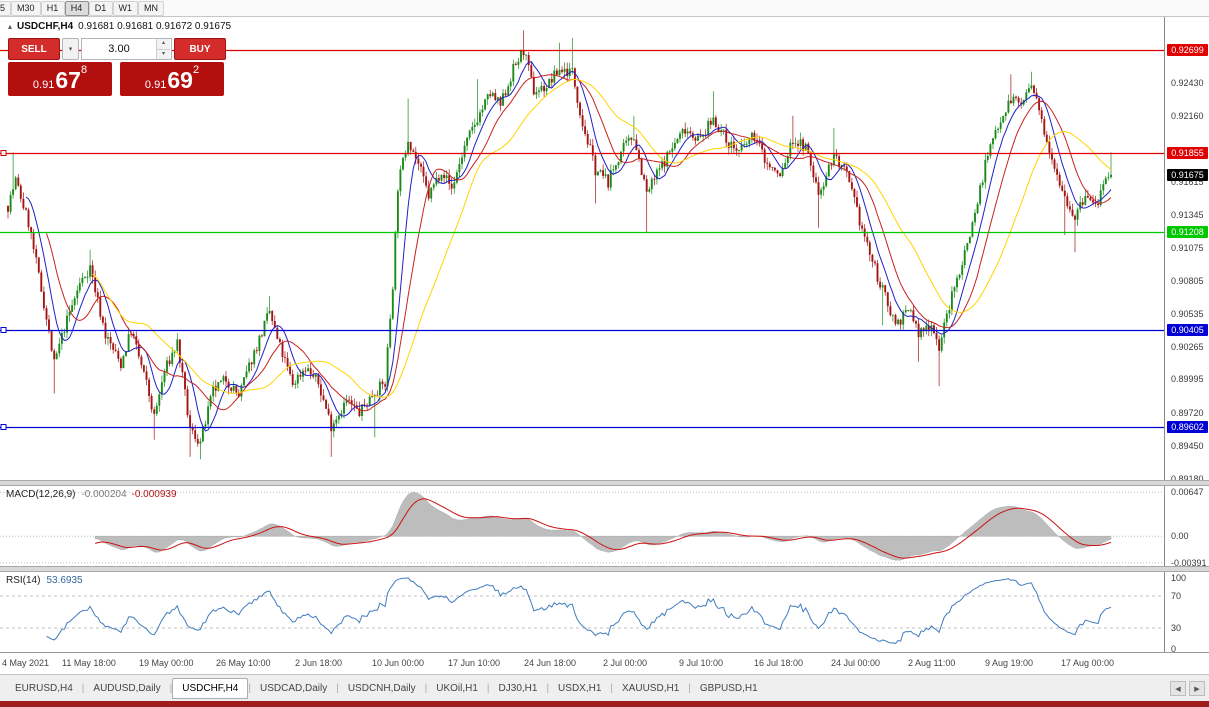  I want to click on time-axis-label: 24 Jun 18:00, so click(550, 663).